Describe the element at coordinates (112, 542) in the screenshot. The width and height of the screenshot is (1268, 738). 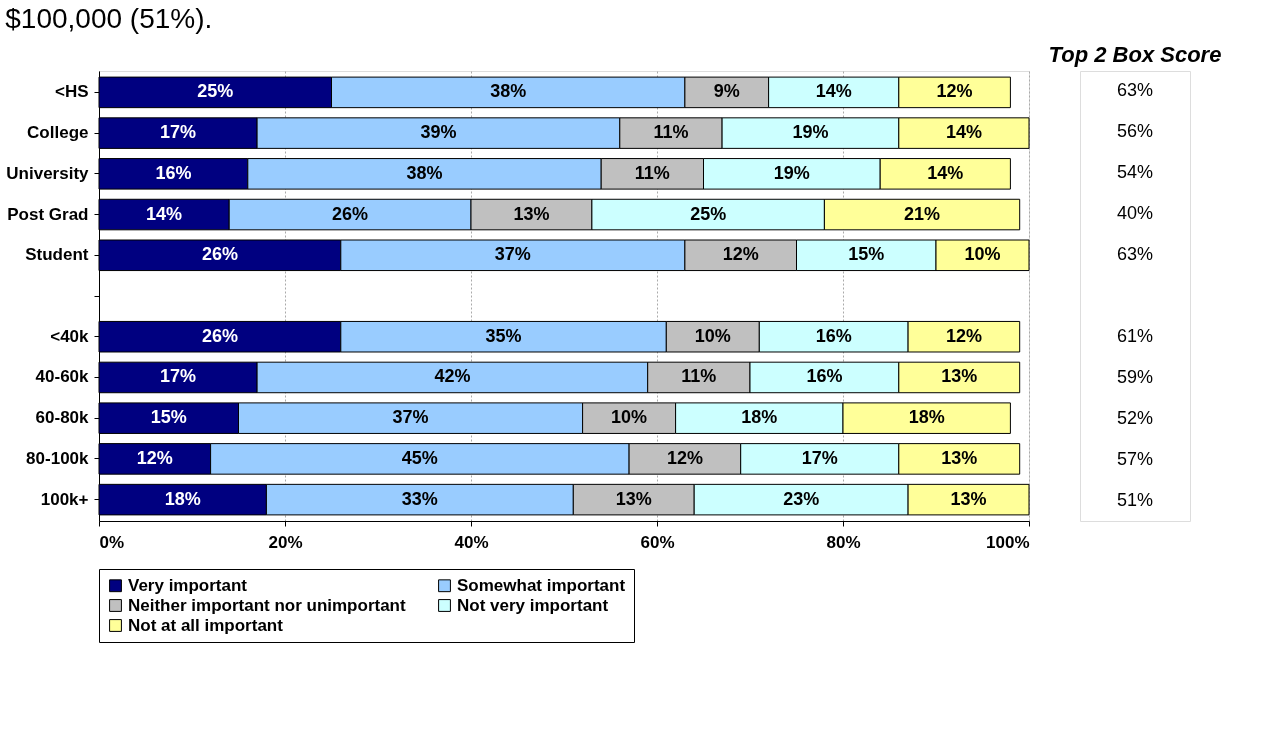
I see `x-tick-label: 0%` at that location.